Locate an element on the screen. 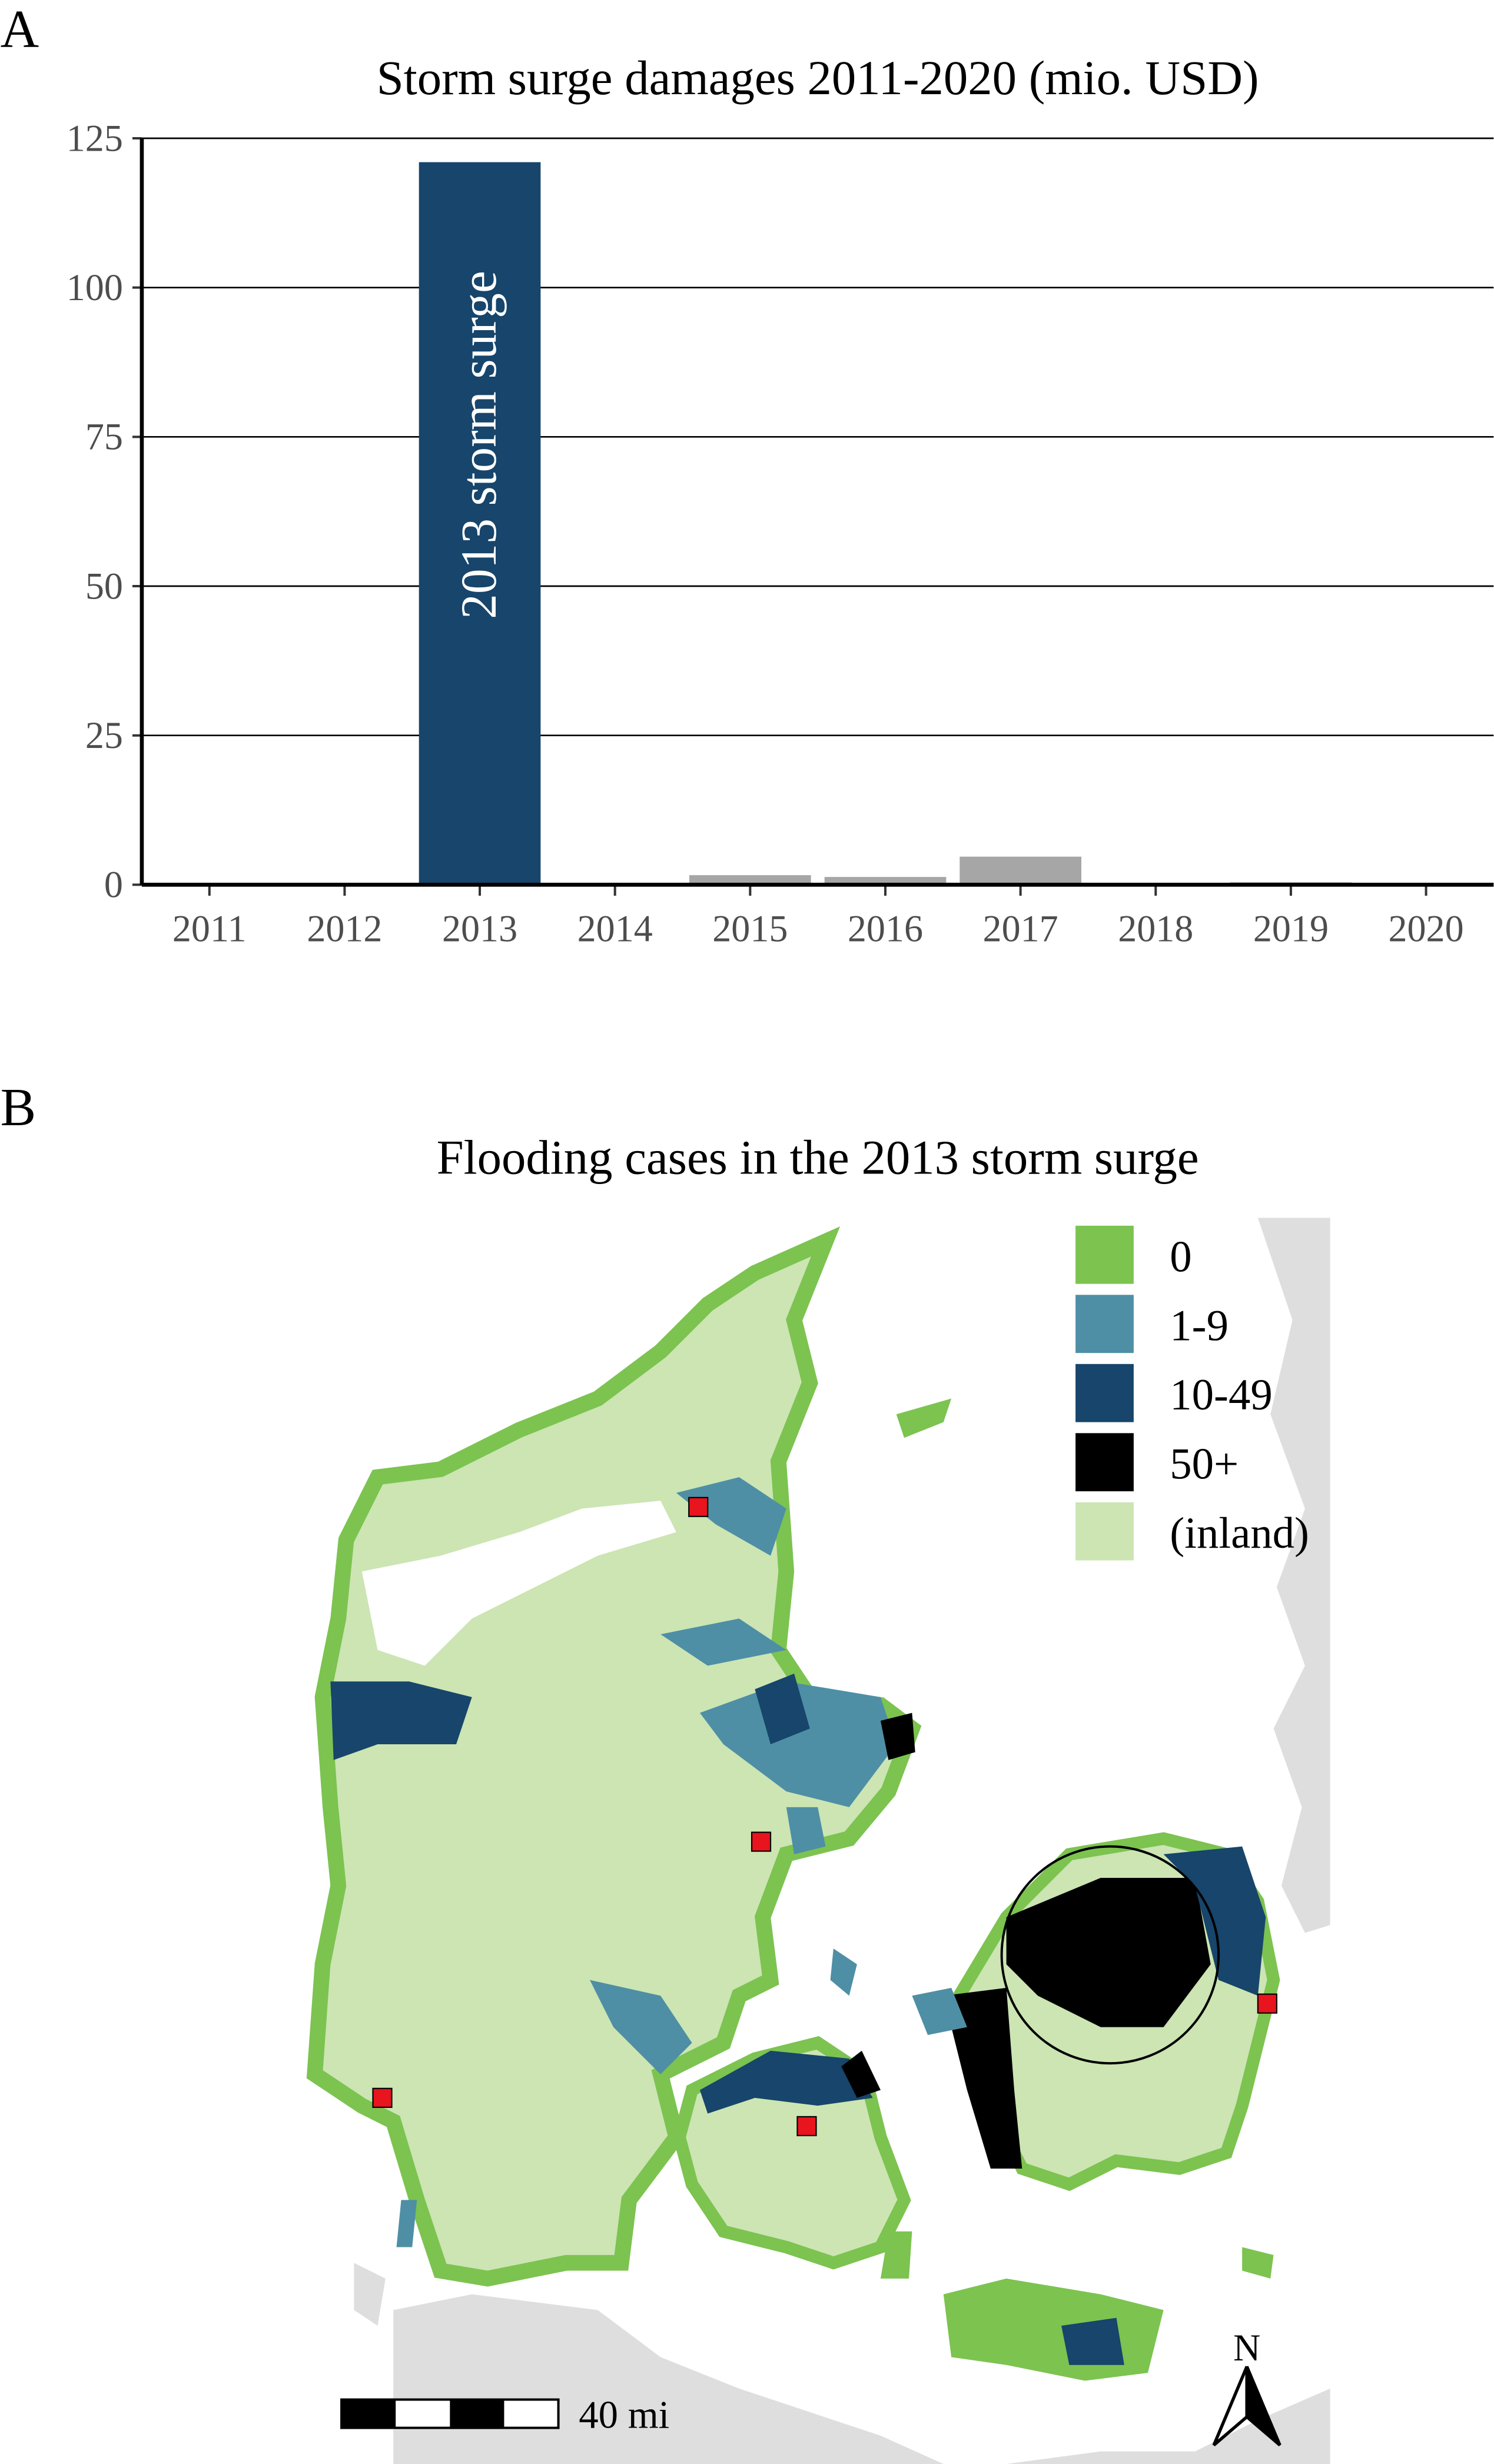  island-grey is located at coordinates (370, 2295).